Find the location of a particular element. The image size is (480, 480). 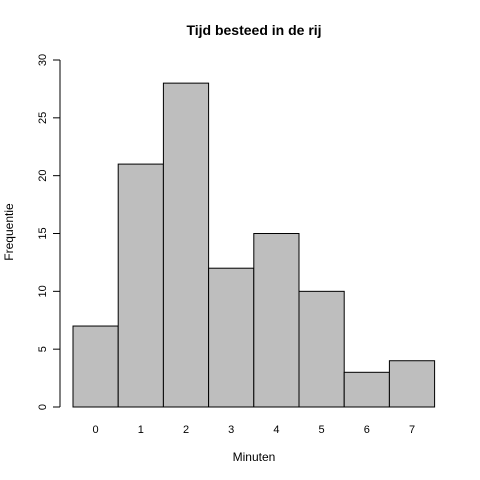

x-tick-label: 0 is located at coordinates (96, 430).